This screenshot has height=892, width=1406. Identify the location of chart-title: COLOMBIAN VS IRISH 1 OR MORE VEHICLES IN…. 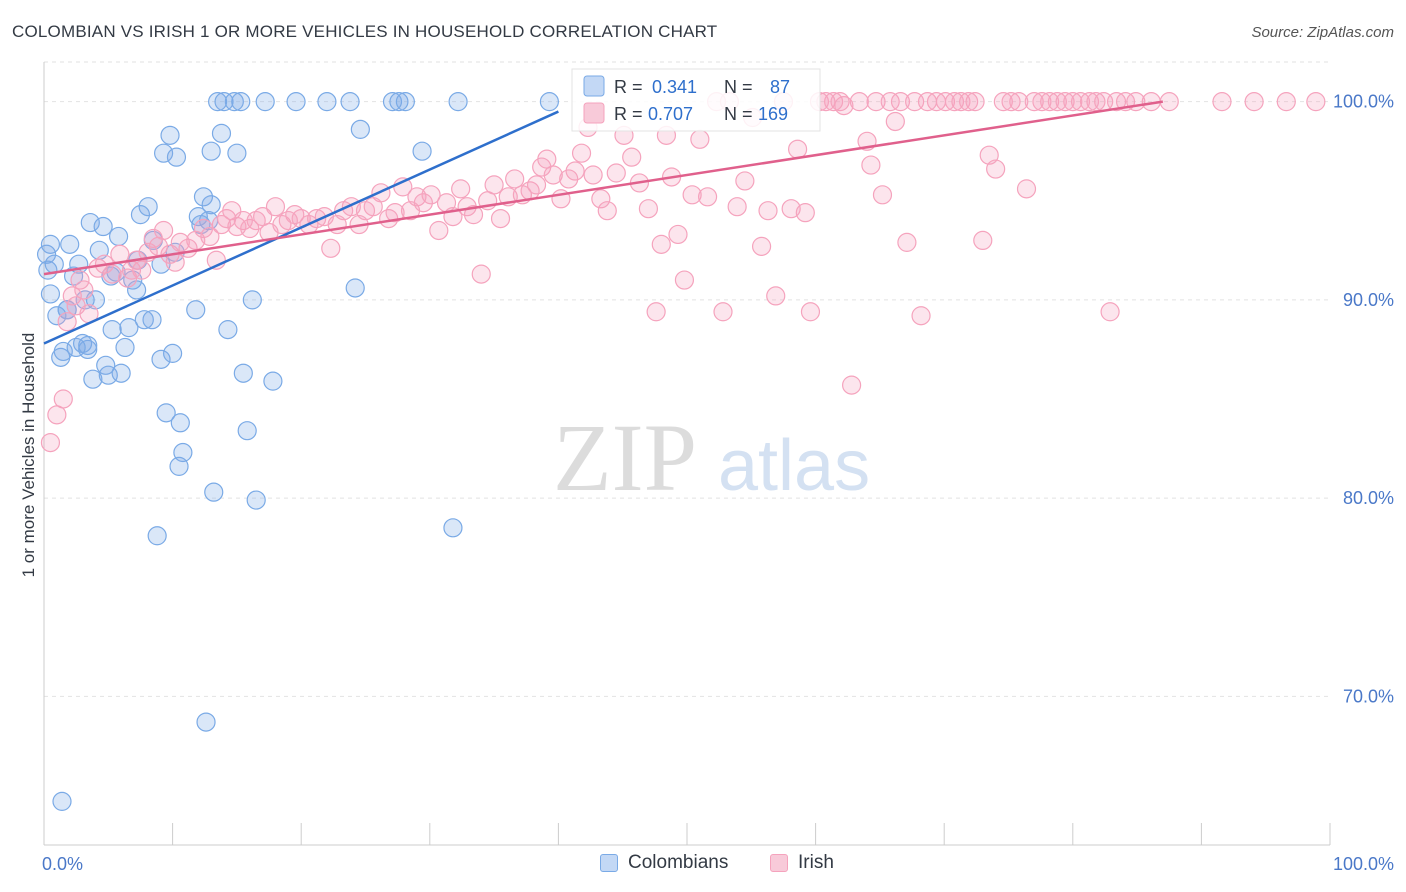
(365, 31).